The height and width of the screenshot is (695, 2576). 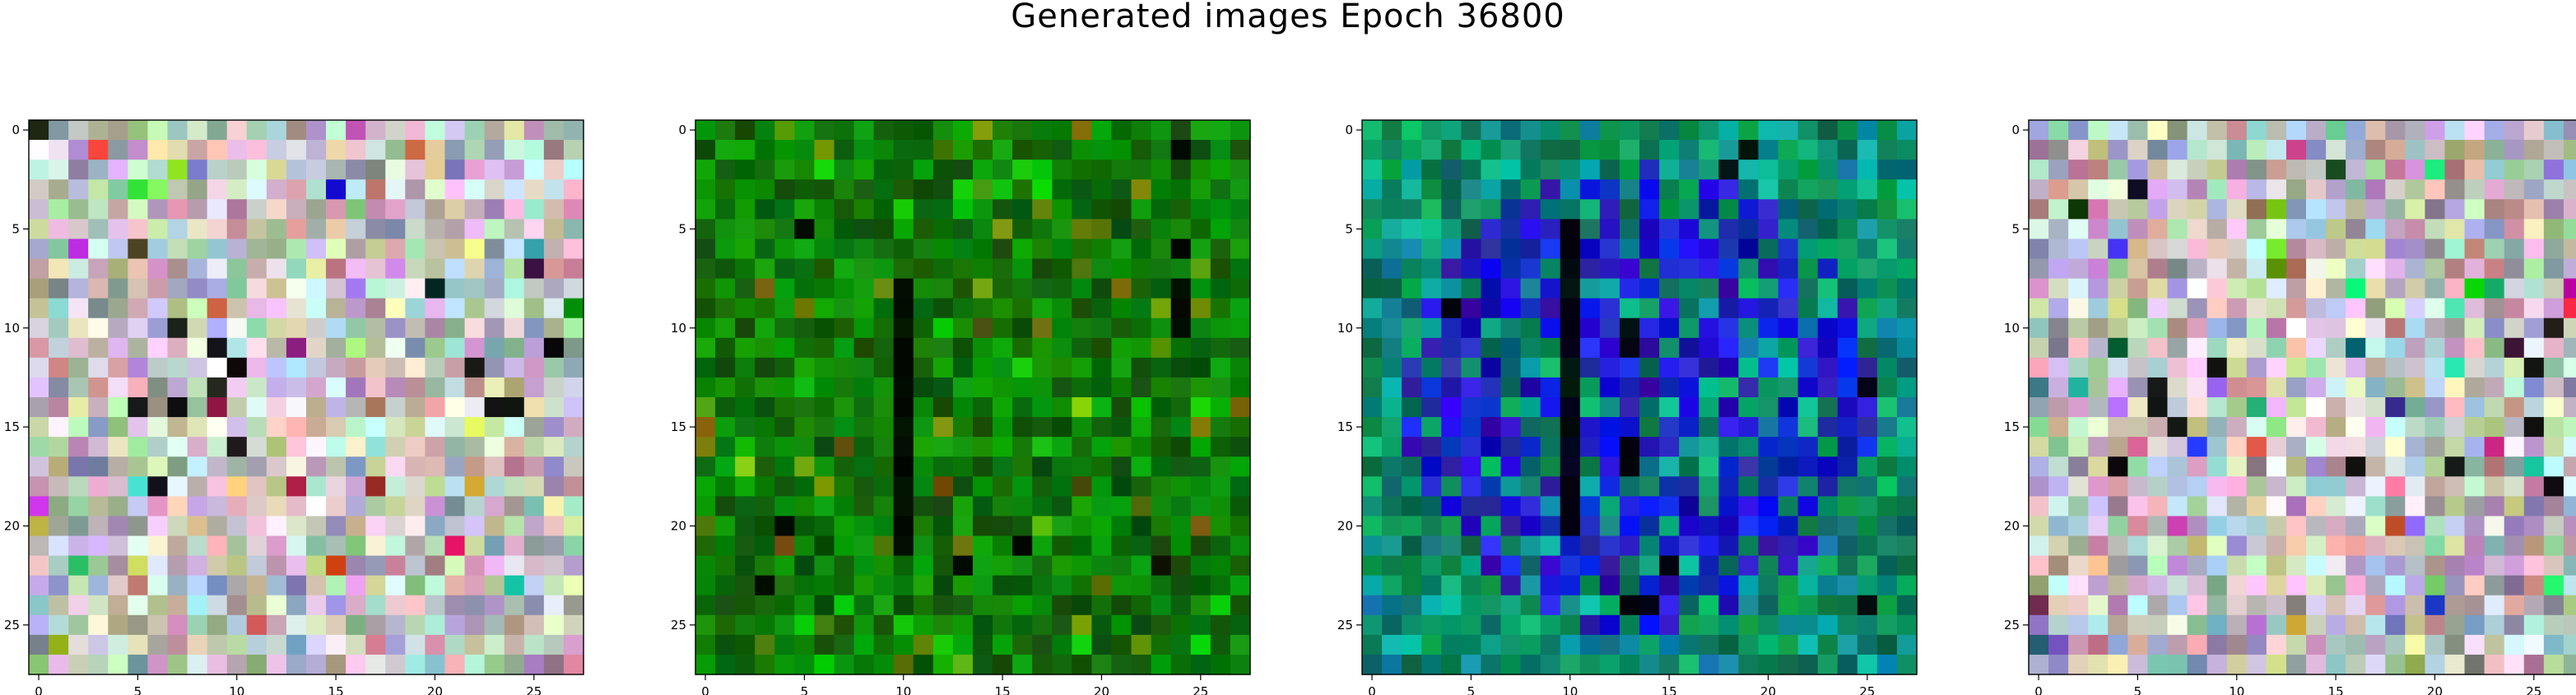 I want to click on x-tick-label: 20, so click(x=2435, y=689).